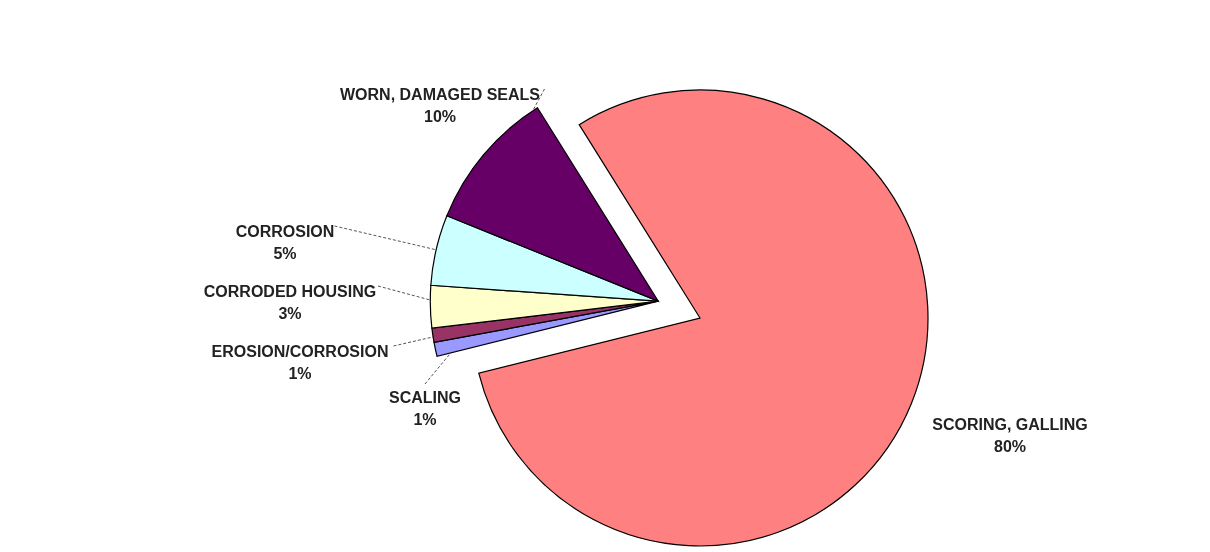 This screenshot has height=552, width=1210. I want to click on slice-label: SCORING, GALLING, so click(1010, 424).